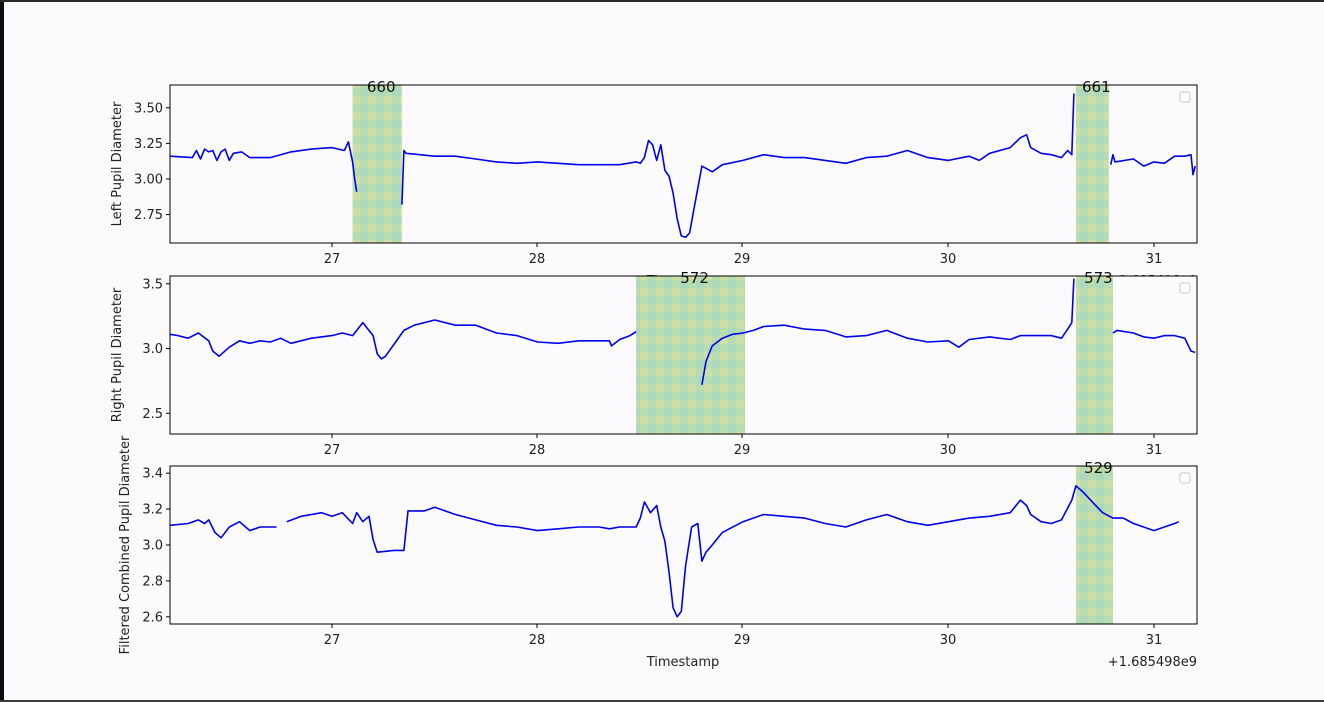 The width and height of the screenshot is (1324, 702). I want to click on highlight-label: 529, so click(1098, 468).